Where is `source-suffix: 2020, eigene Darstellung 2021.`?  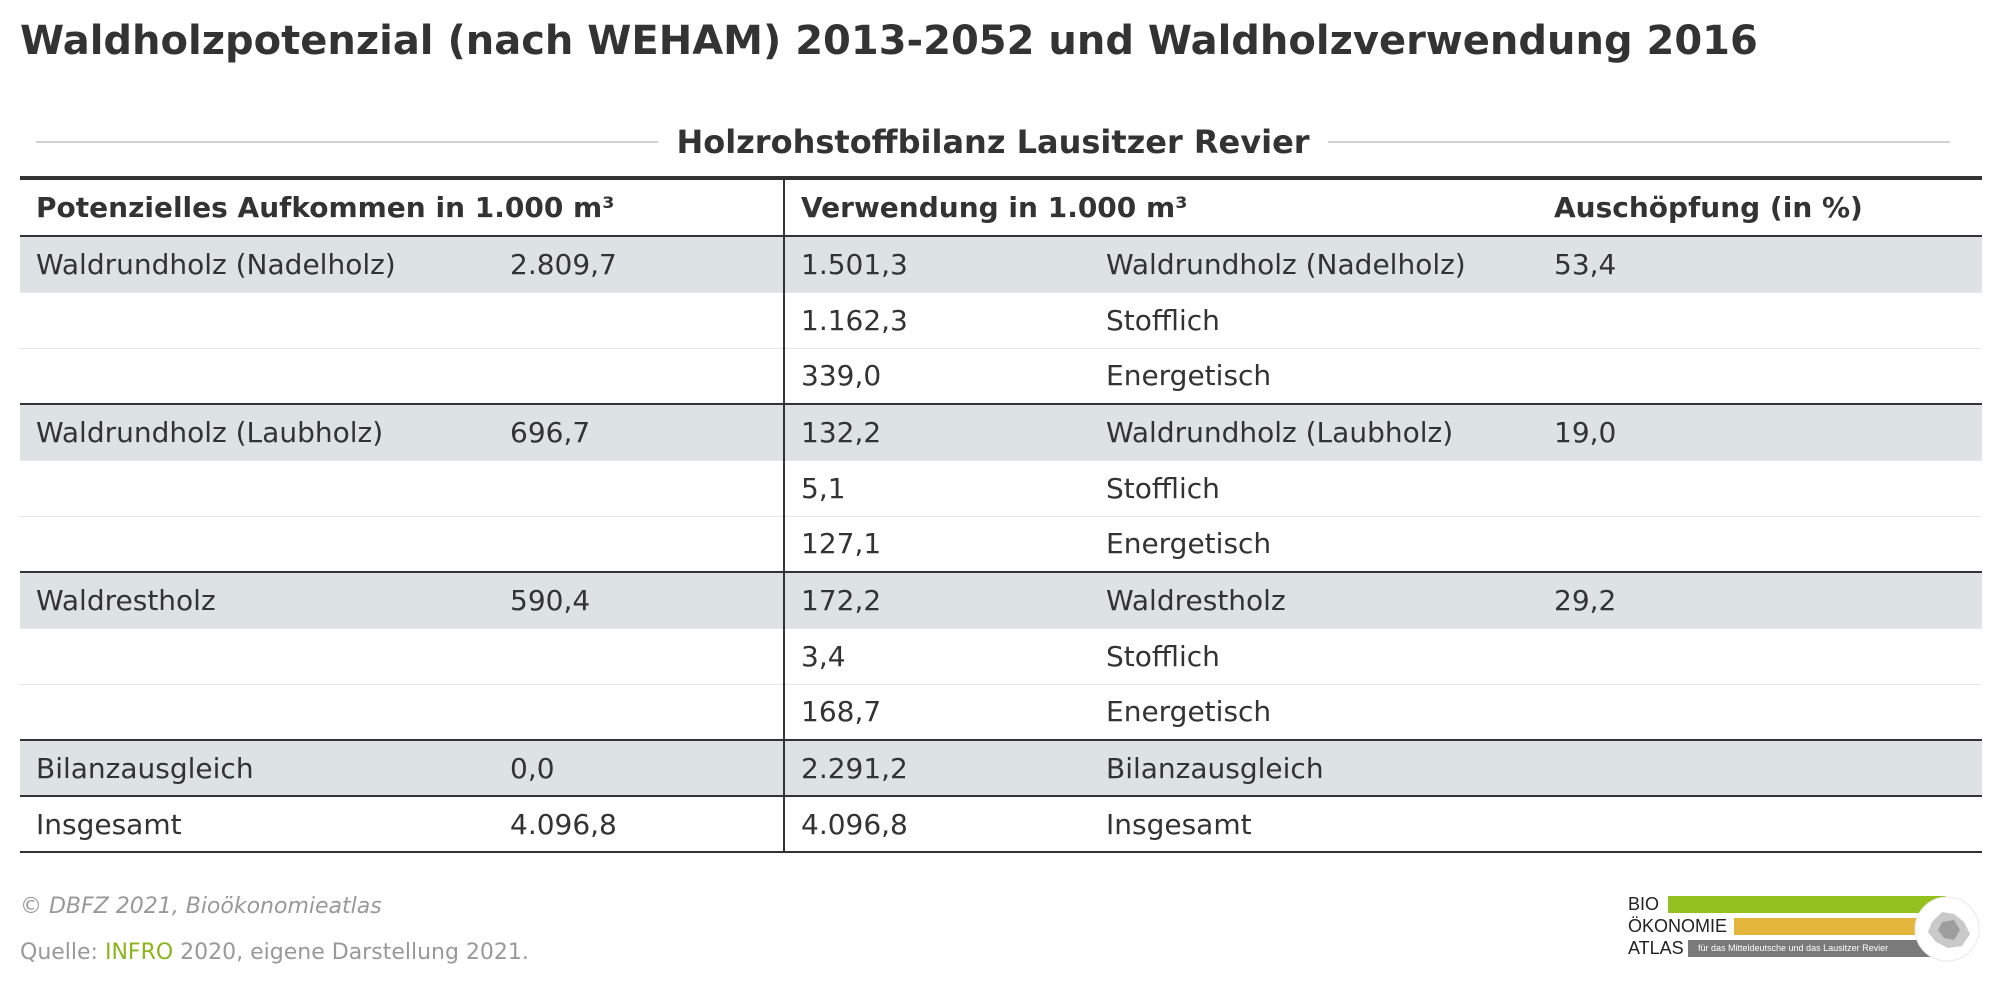 source-suffix: 2020, eigene Darstellung 2021. is located at coordinates (351, 952).